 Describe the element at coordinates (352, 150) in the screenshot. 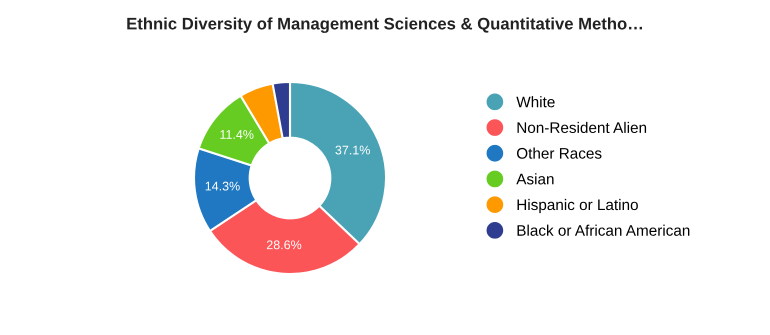

I see `data-label: 37.1%` at that location.